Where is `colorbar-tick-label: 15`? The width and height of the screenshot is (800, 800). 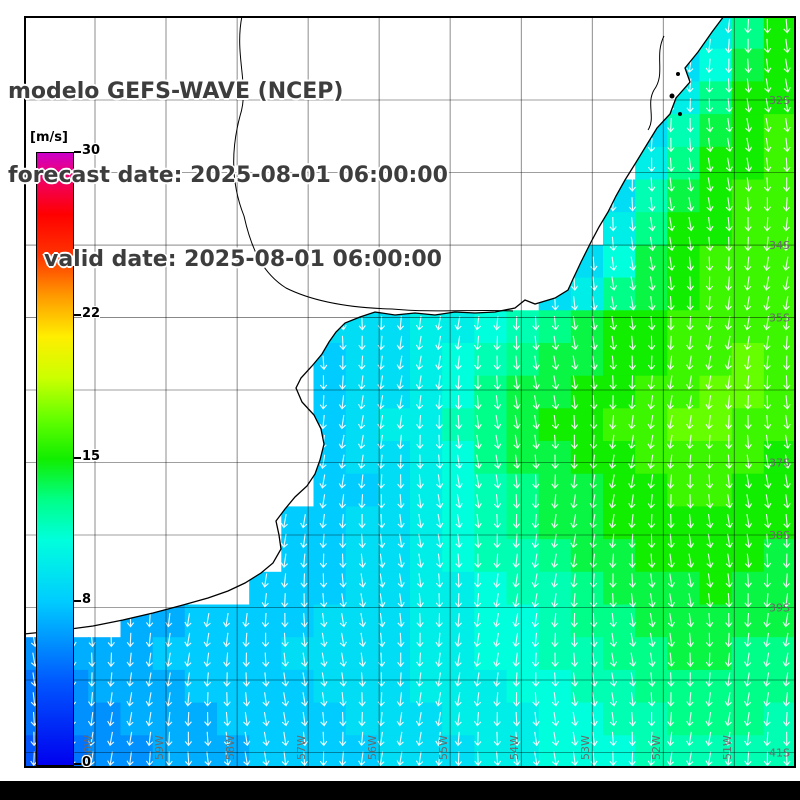
colorbar-tick-label: 15 is located at coordinates (91, 456).